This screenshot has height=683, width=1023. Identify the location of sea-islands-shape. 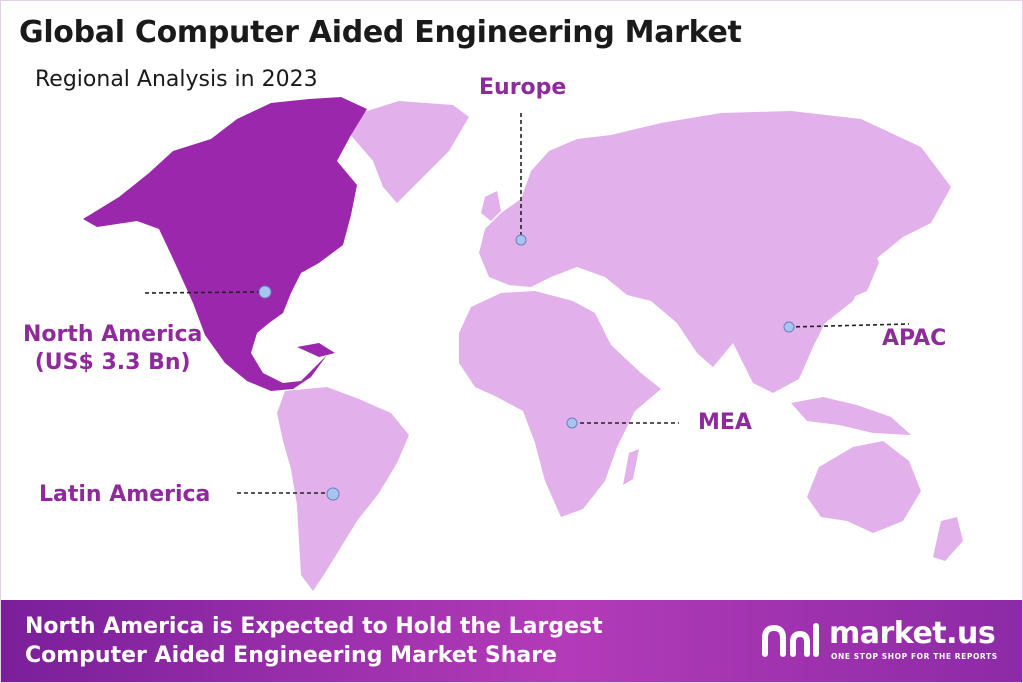
(851, 416).